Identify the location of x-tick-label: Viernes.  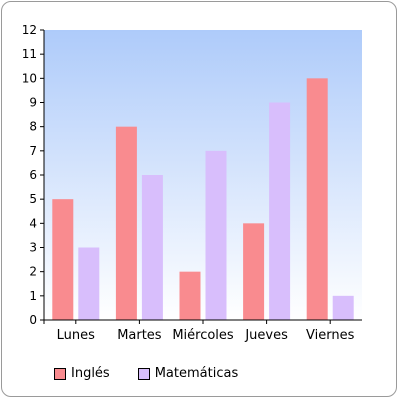
(330, 335).